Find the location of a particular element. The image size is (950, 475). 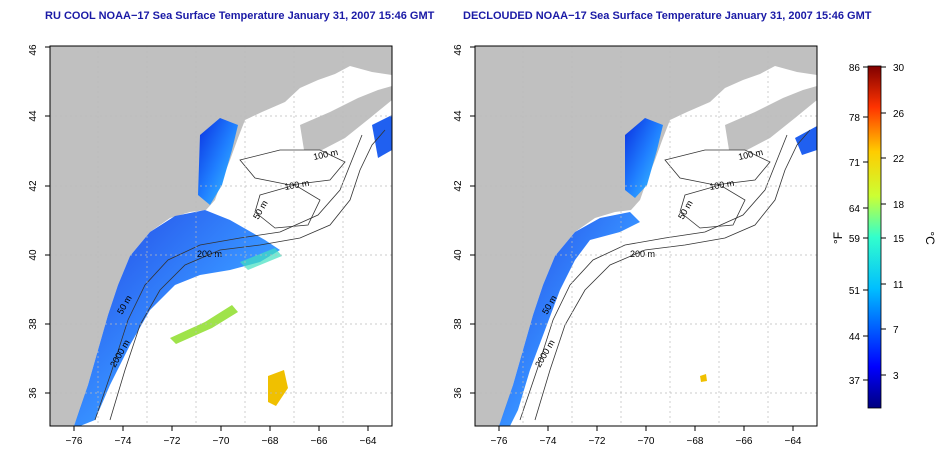

right-y-tick: 42 is located at coordinates (458, 186).